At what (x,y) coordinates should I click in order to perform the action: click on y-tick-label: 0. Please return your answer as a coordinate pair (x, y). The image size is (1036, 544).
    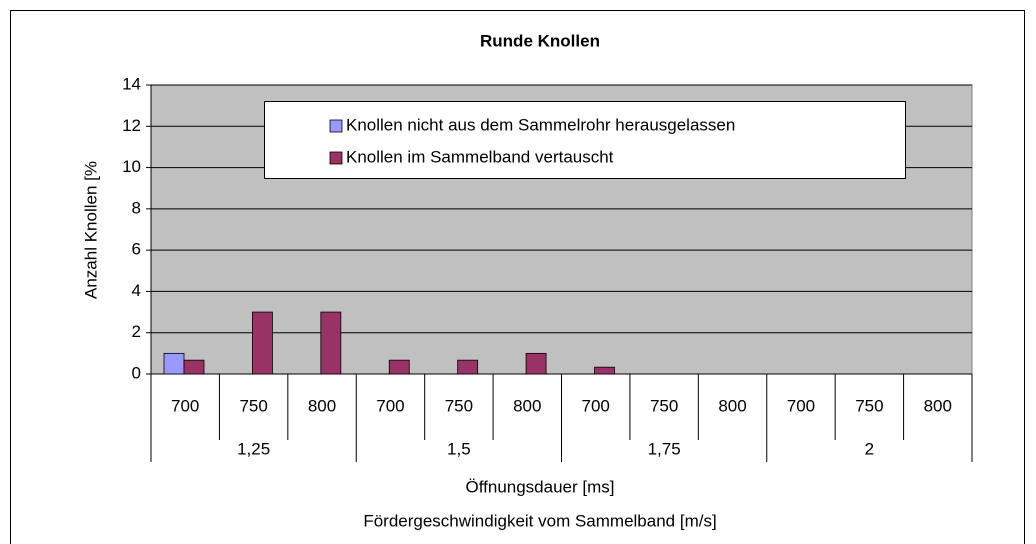
    Looking at the image, I should click on (136, 372).